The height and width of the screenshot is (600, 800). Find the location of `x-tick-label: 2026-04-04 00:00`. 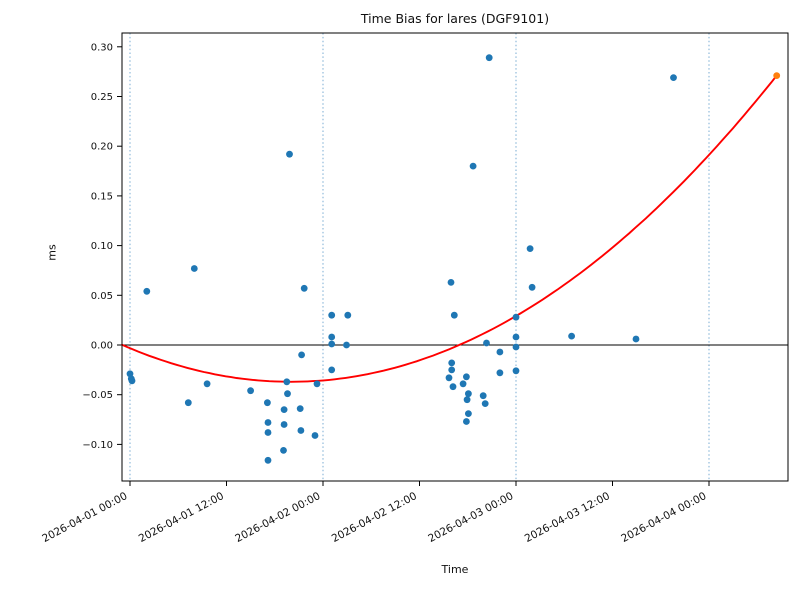

x-tick-label: 2026-04-04 00:00 is located at coordinates (663, 517).